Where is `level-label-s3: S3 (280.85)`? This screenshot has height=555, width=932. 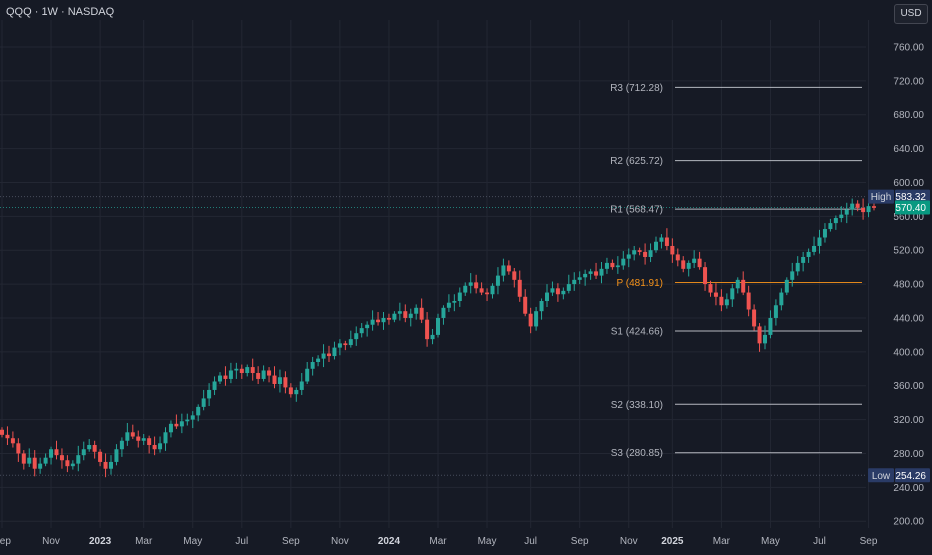
level-label-s3: S3 (280.85) is located at coordinates (637, 453).